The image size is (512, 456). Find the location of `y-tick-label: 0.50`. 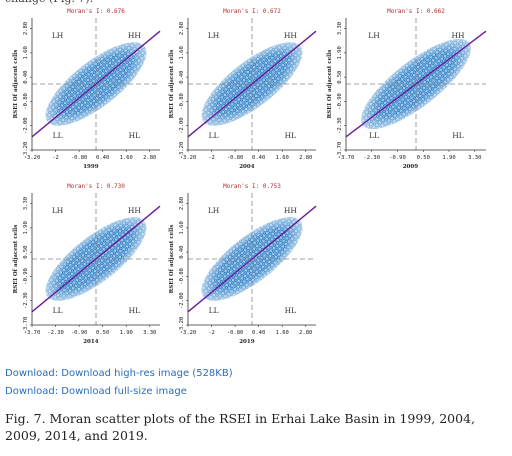

y-tick-label: 0.50 is located at coordinates (340, 77).